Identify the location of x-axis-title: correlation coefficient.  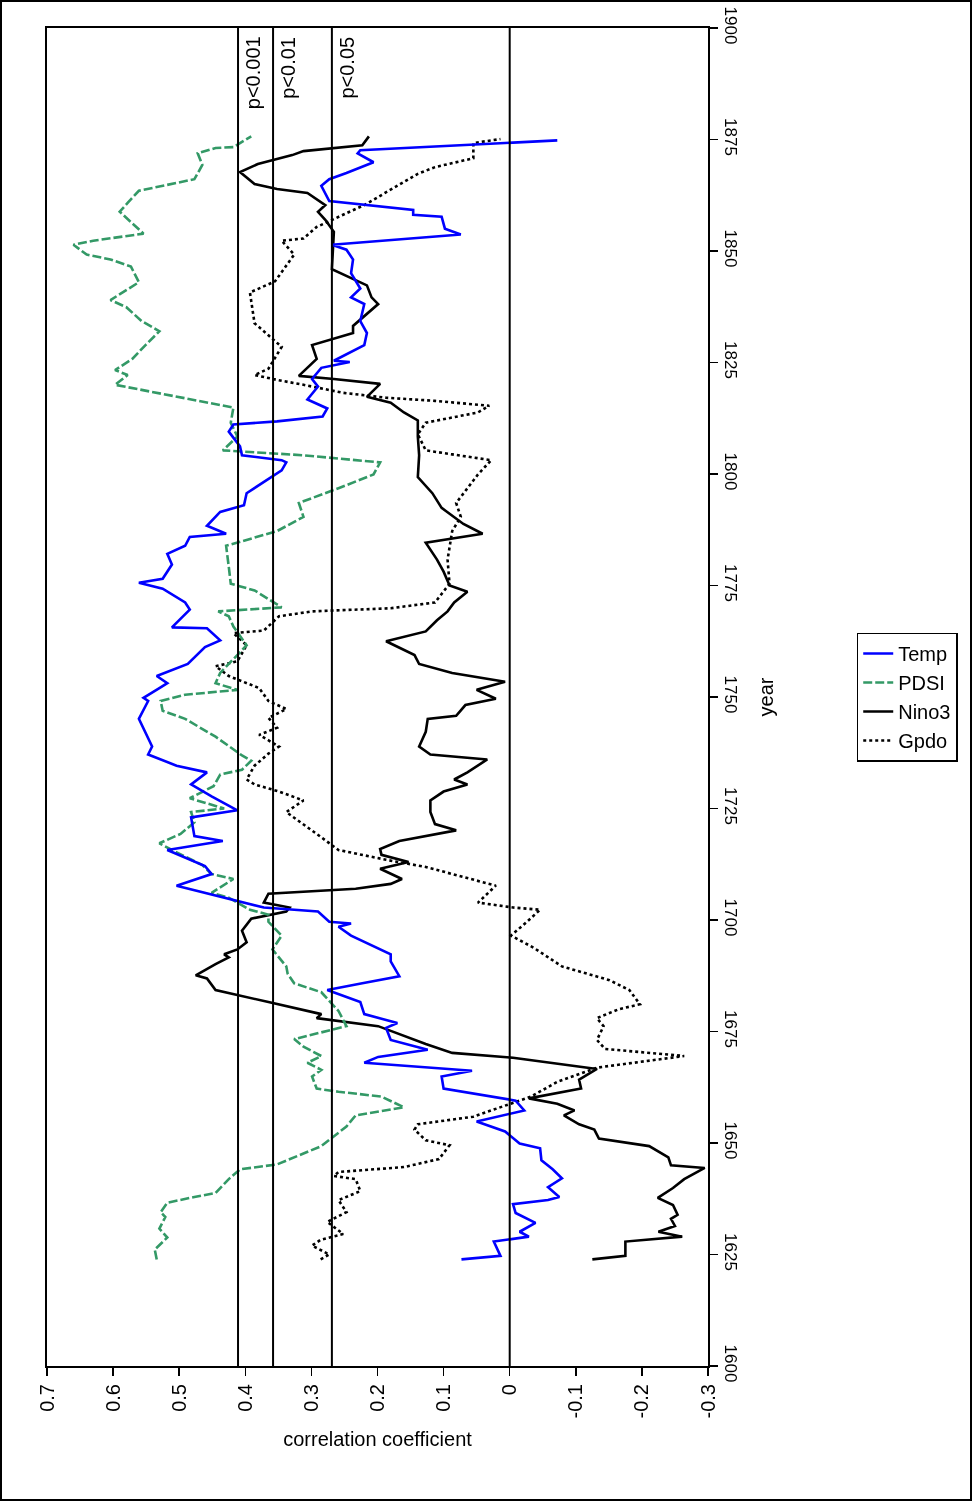
(378, 1439).